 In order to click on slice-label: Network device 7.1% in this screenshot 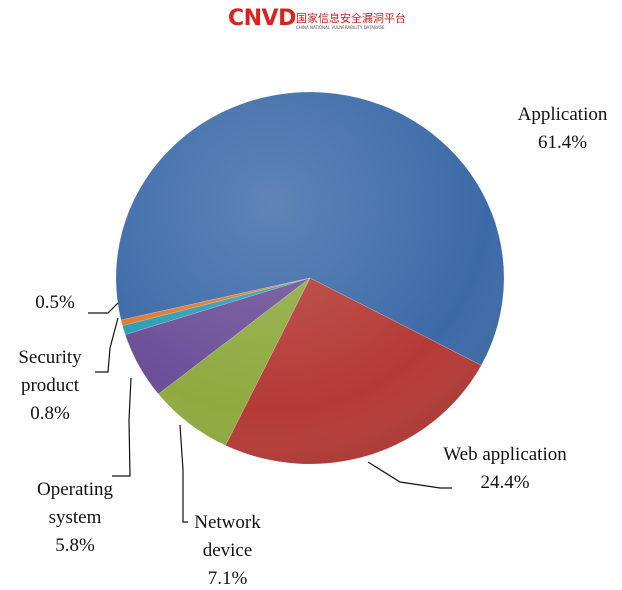, I will do `click(227, 549)`.